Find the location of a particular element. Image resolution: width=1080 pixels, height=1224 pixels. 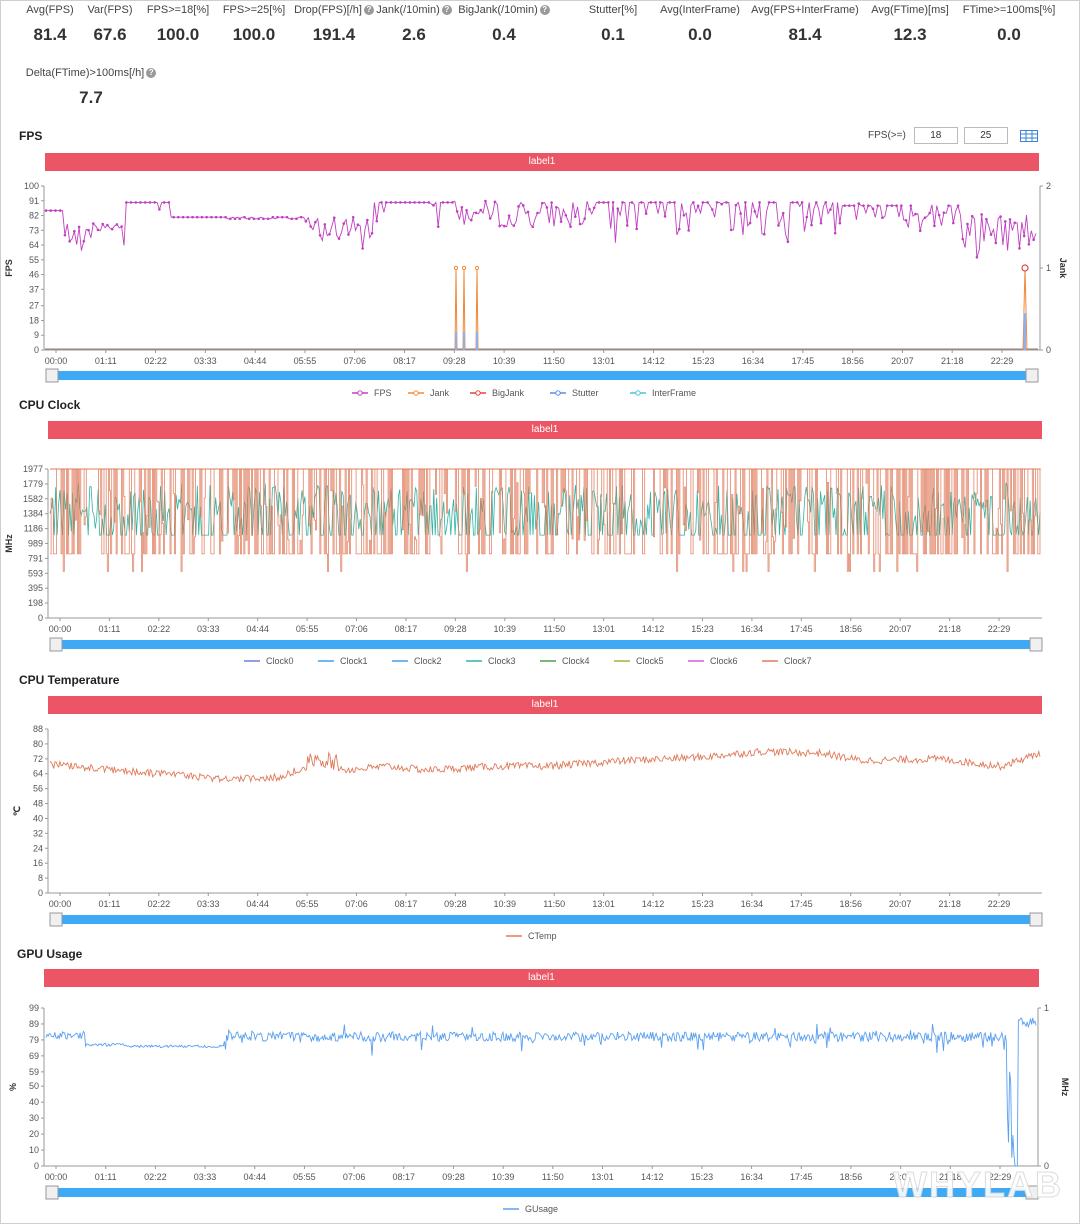

y-tick-label: 50 is located at coordinates (34, 1086).